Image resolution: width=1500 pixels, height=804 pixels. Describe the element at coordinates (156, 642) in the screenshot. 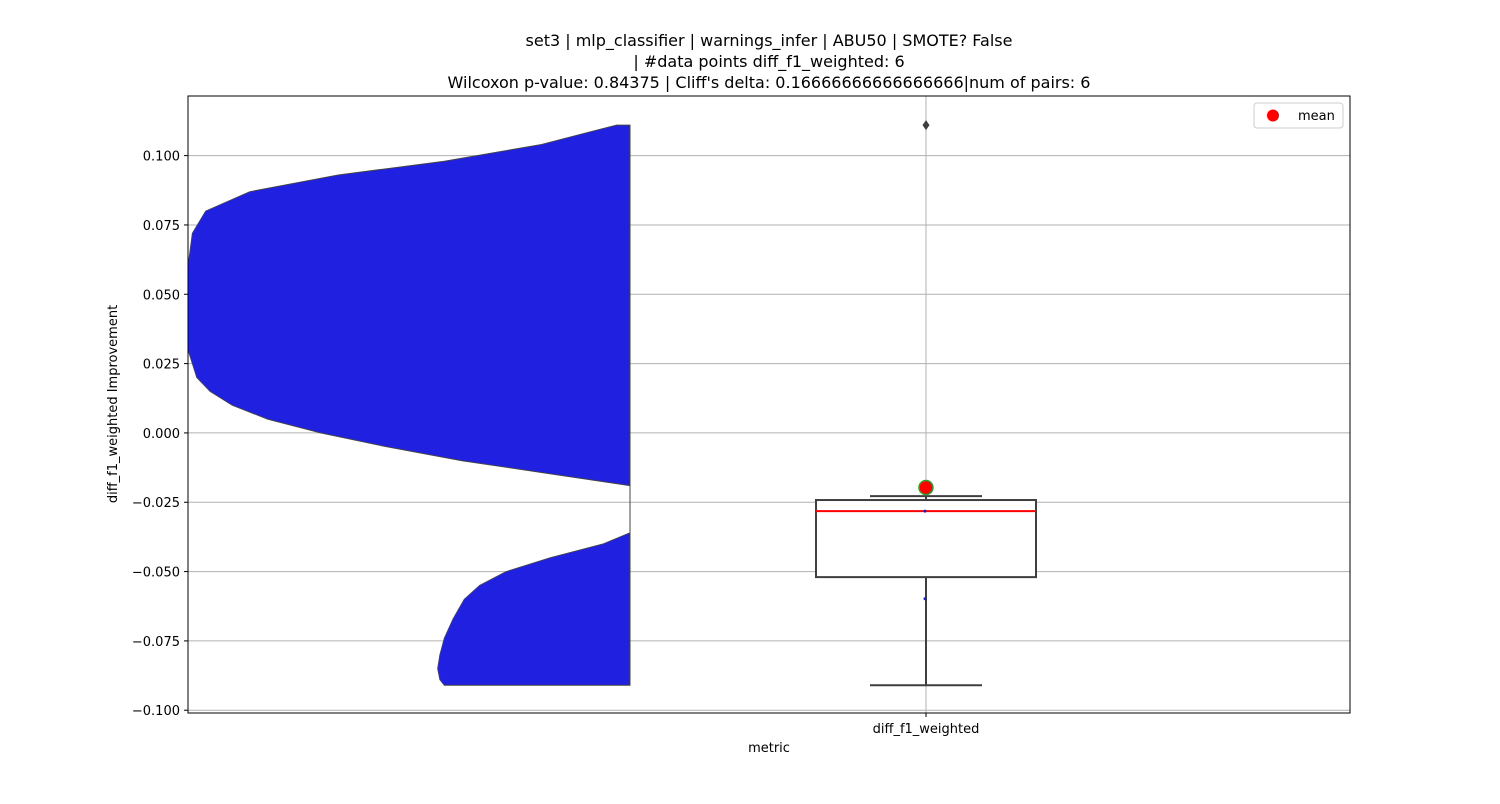

I see `y-tick-label: −0.075` at that location.